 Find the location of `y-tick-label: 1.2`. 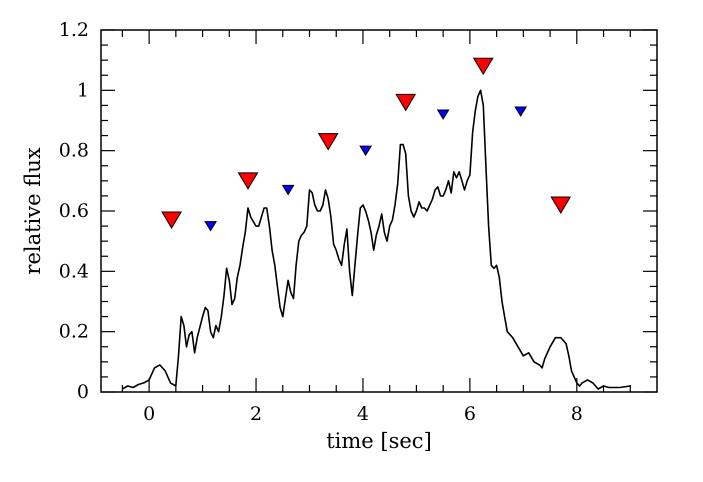

y-tick-label: 1.2 is located at coordinates (74, 30).